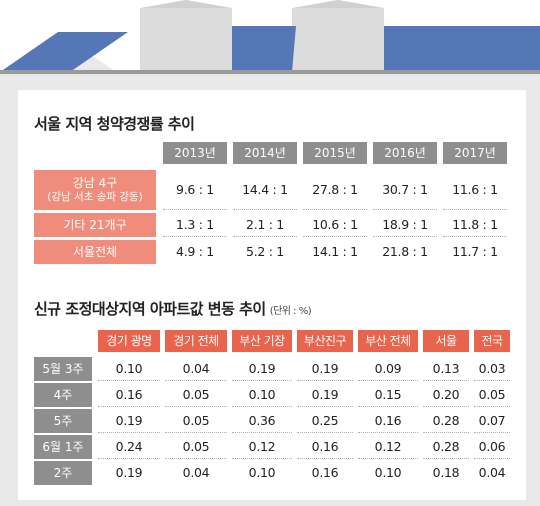  I want to click on data-cell: 18.9 : 1, so click(405, 225).